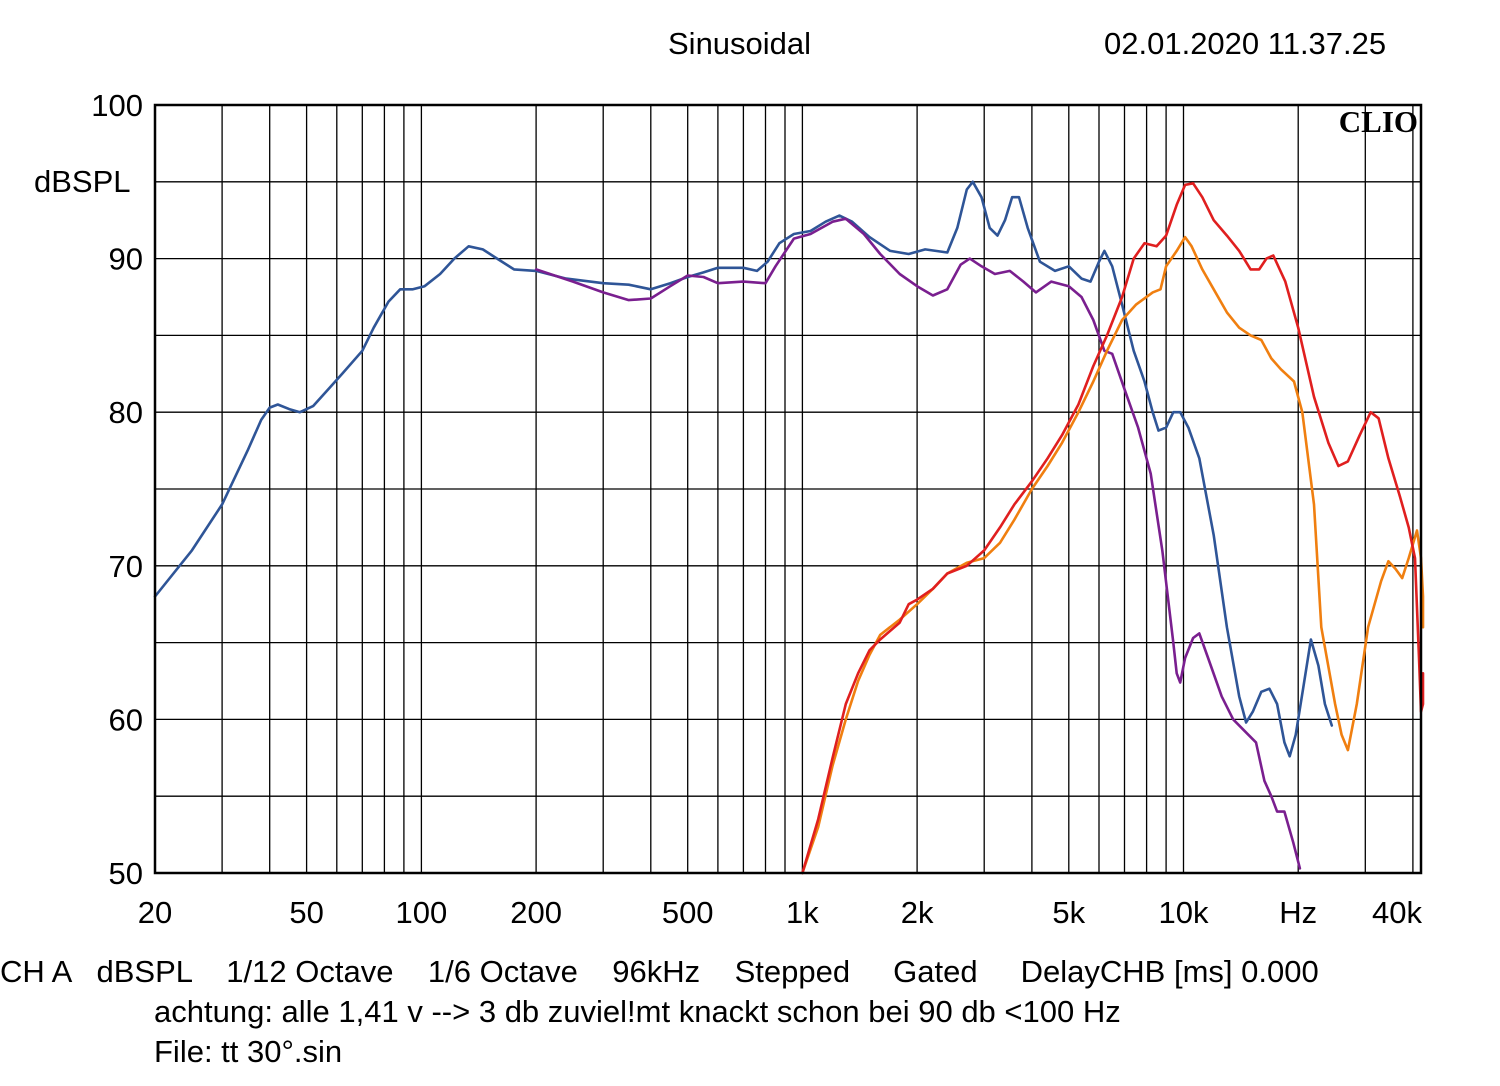  Describe the element at coordinates (422, 912) in the screenshot. I see `x-tick-label: 100` at that location.